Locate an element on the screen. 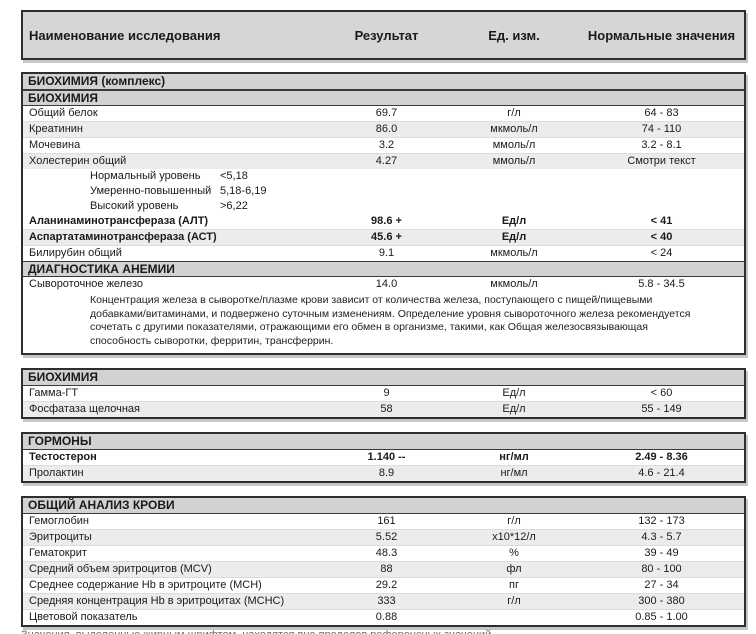 The height and width of the screenshot is (634, 756). cholesterol-level-row: Умеренно-повышенный 5,18-6,19 is located at coordinates (383, 191).